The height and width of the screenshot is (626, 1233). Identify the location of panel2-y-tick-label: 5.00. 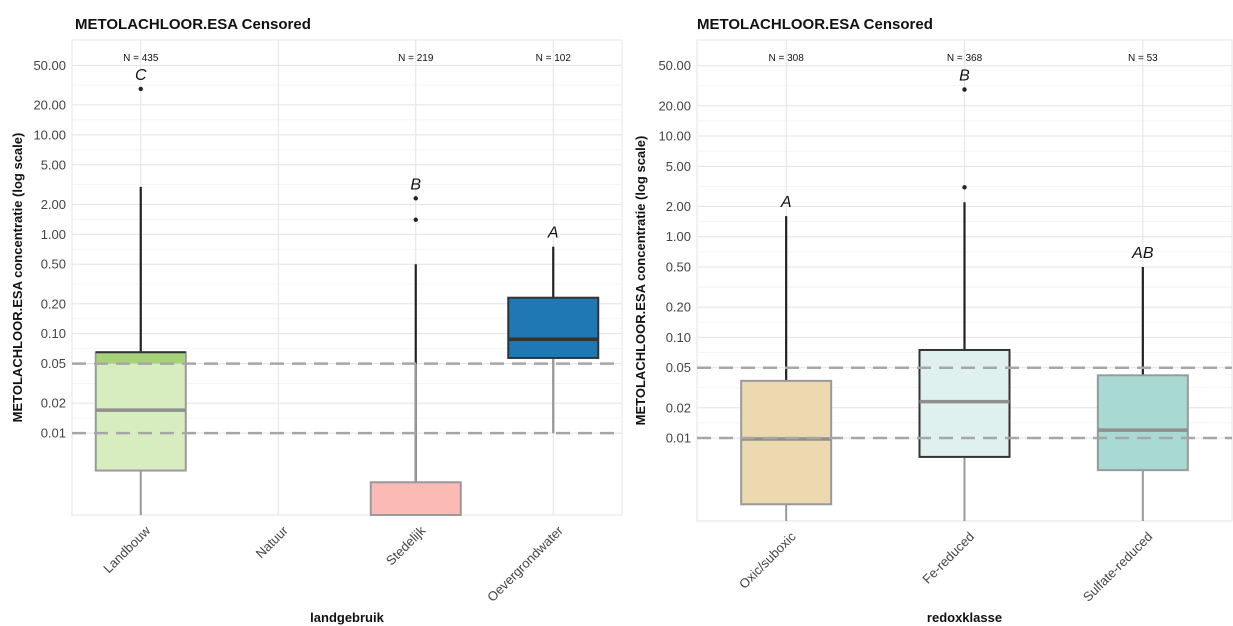
(678, 166).